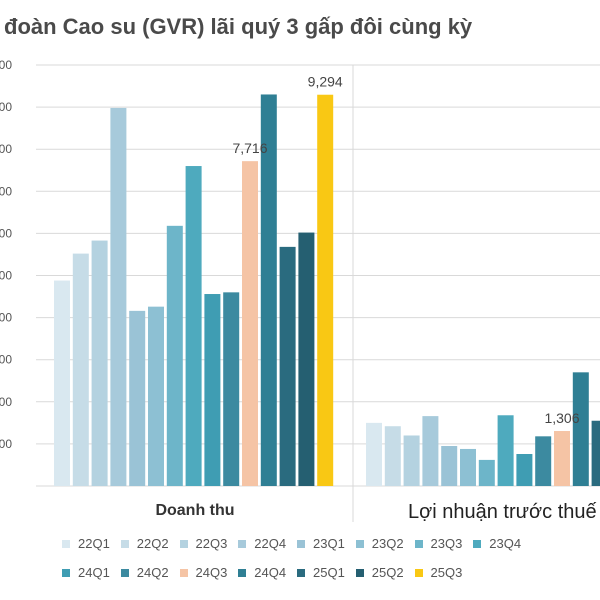  What do you see at coordinates (543, 461) in the screenshot?
I see `bar-loi-nhuan-24q2` at bounding box center [543, 461].